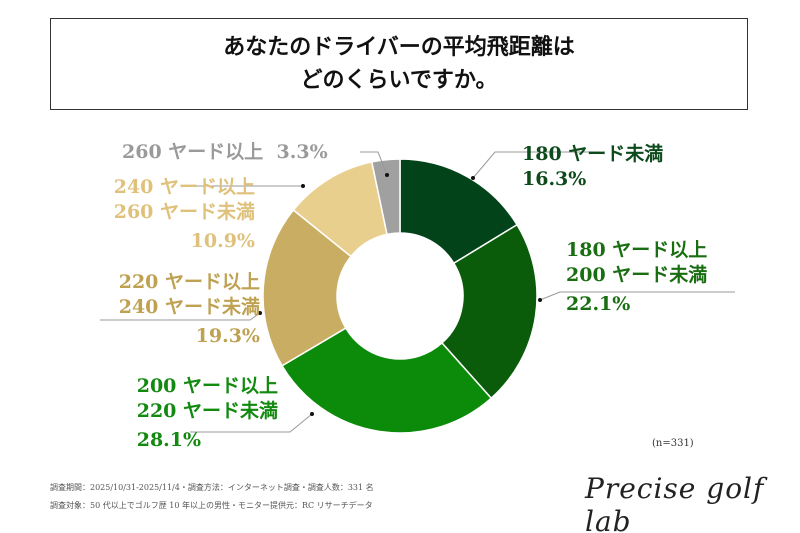  What do you see at coordinates (189, 309) in the screenshot?
I see `label-220-240: 220 ヤード以上 240 ヤード未満 19.3%` at bounding box center [189, 309].